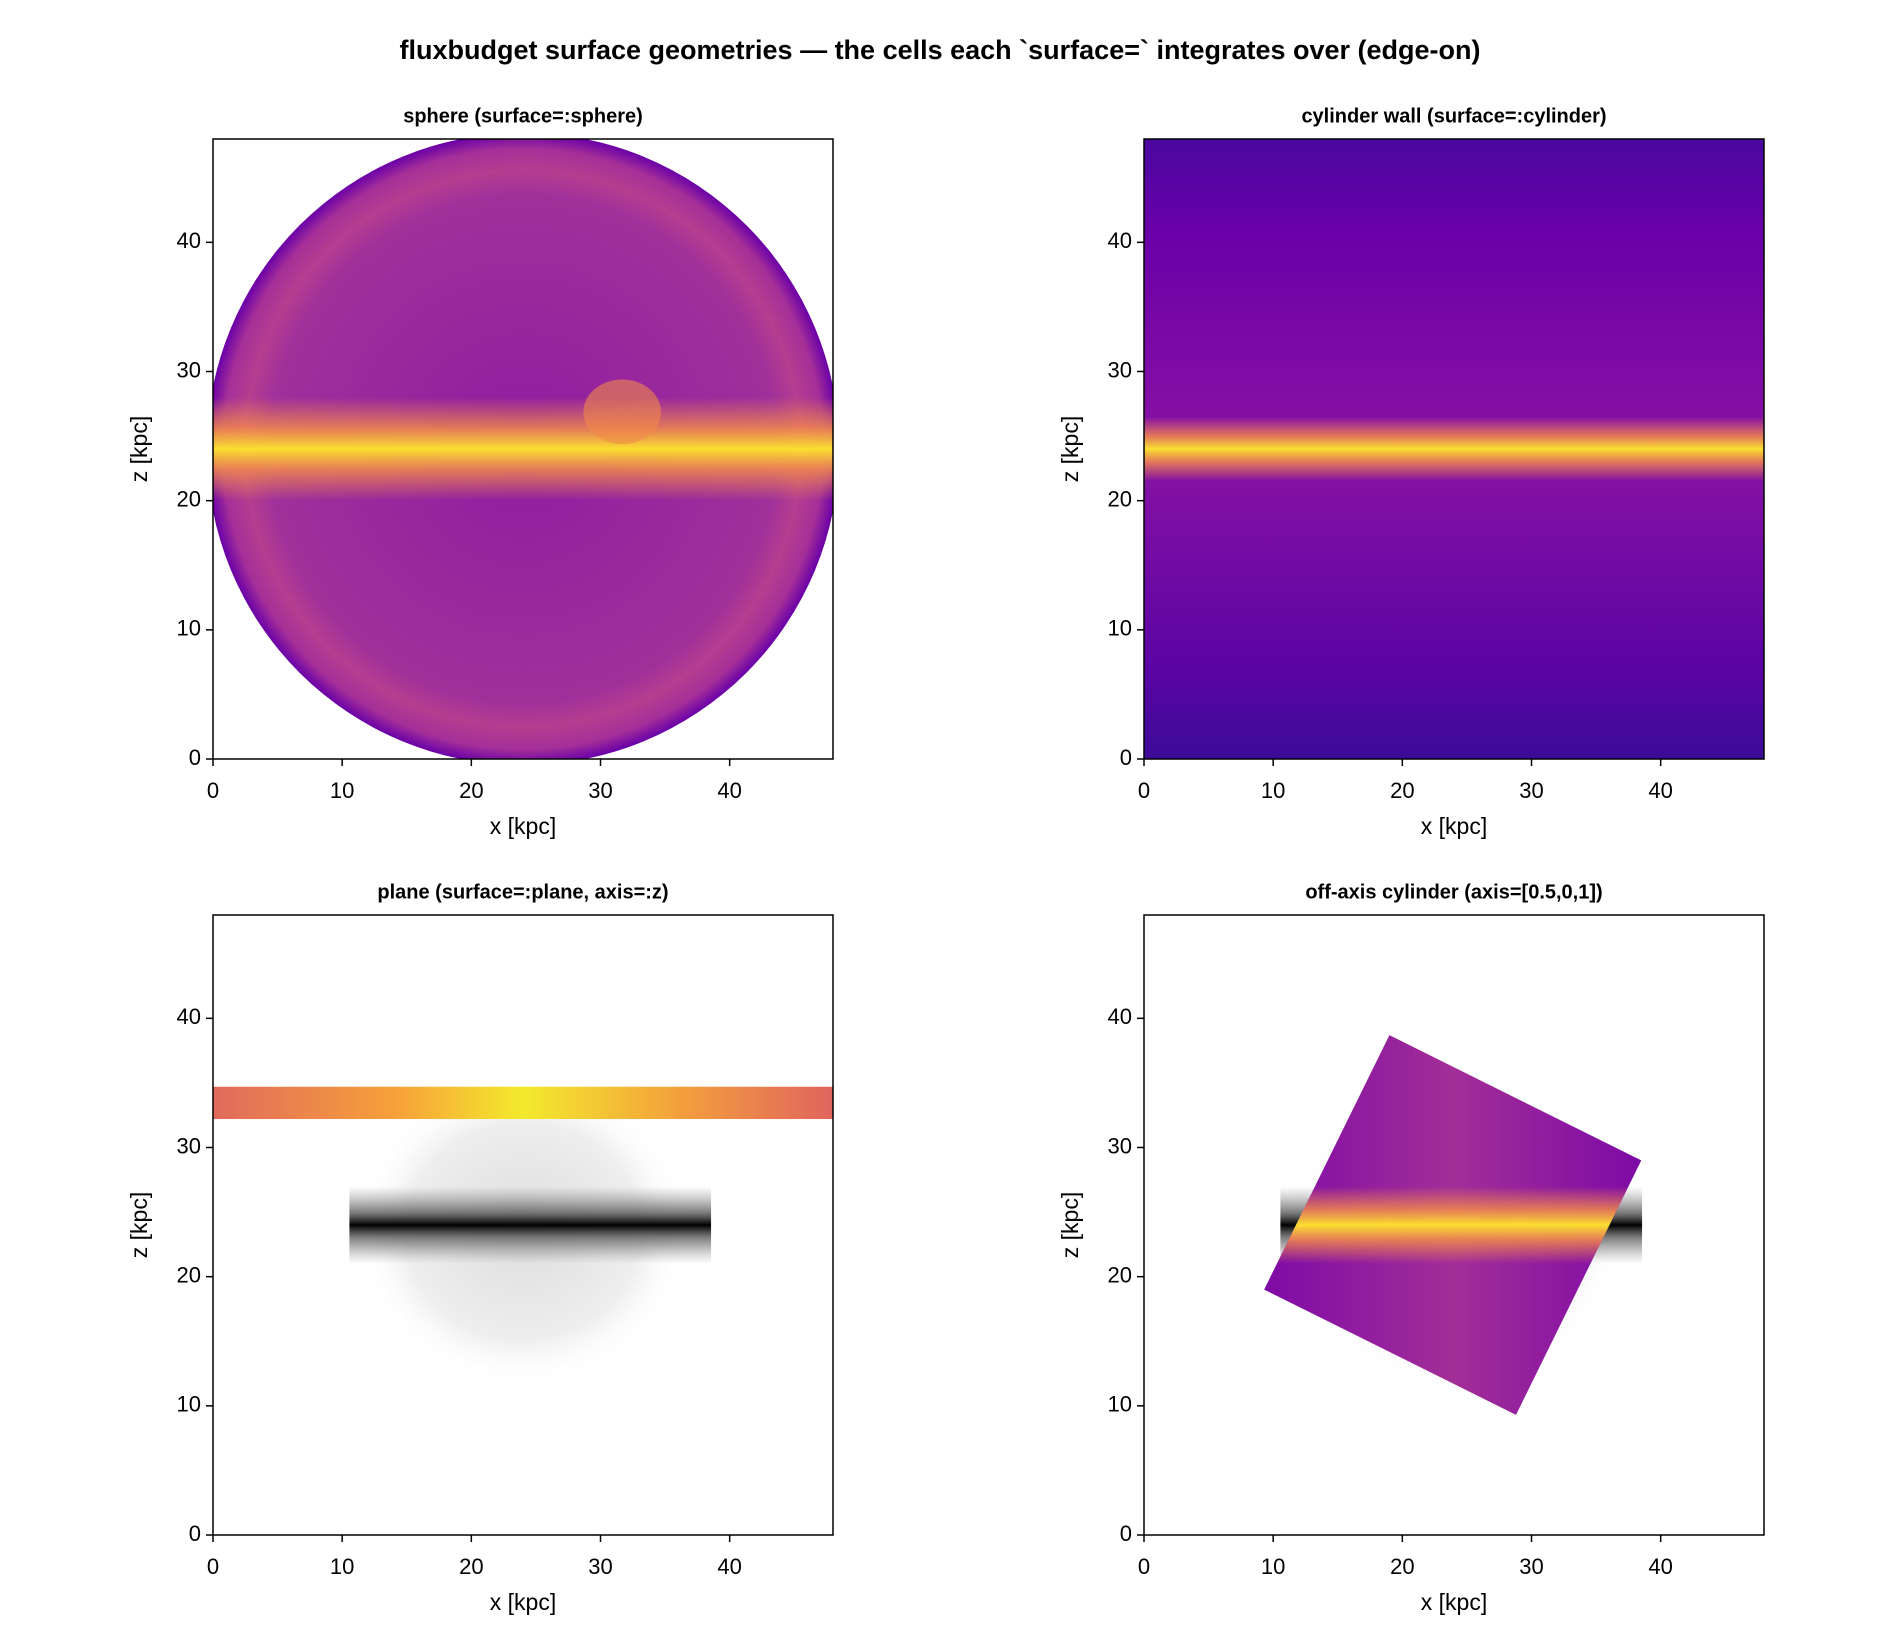 This screenshot has height=1645, width=1880. I want to click on panel-title: sphere (surface=:sphere), so click(523, 116).